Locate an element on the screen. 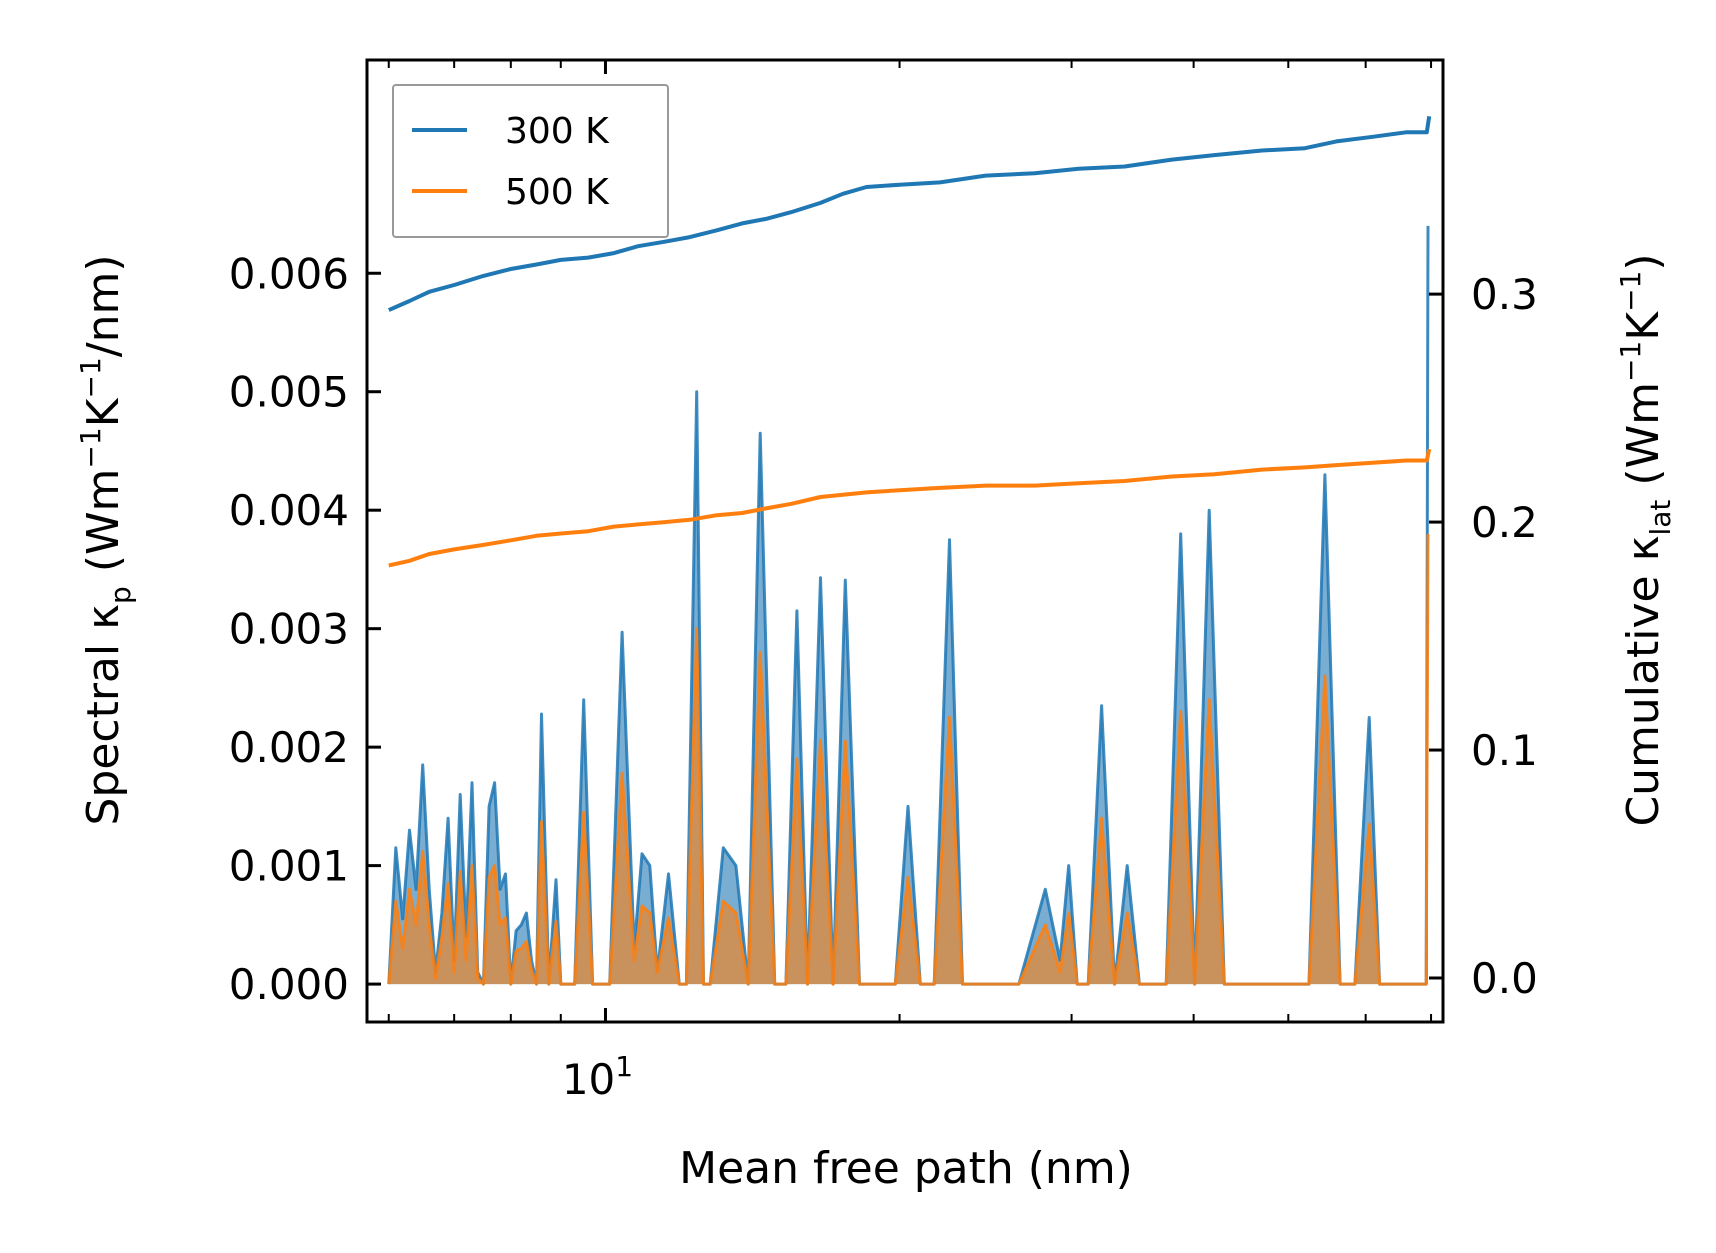  y-right-mid2: K is located at coordinates (1643, 326).